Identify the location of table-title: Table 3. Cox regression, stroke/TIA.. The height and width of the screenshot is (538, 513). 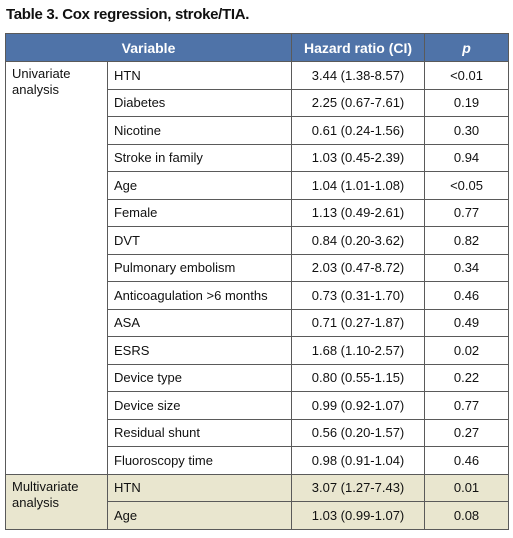
(128, 14).